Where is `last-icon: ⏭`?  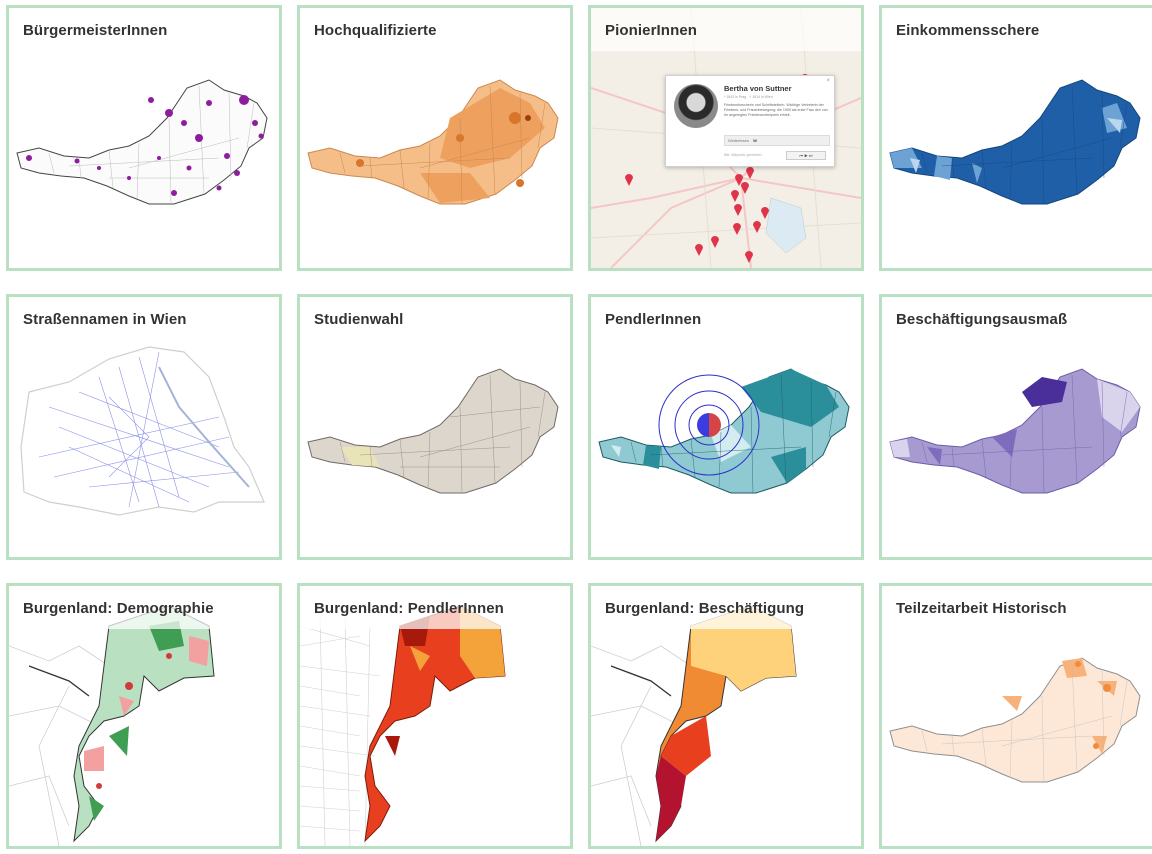 last-icon: ⏭ is located at coordinates (810, 155).